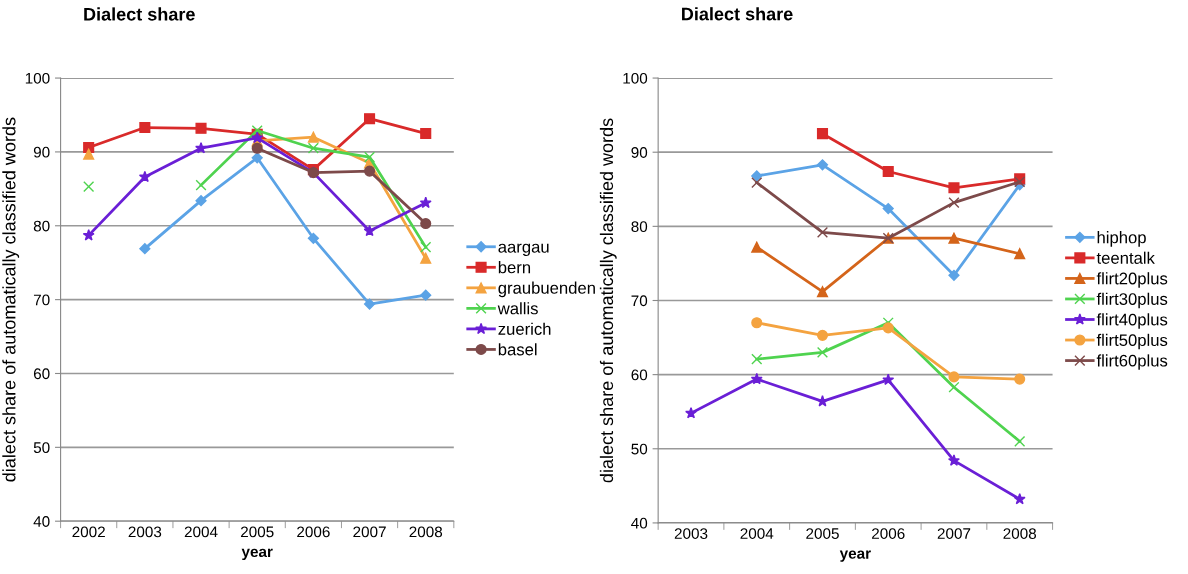  Describe the element at coordinates (523, 250) in the screenshot. I see `legend-label: aargau` at that location.